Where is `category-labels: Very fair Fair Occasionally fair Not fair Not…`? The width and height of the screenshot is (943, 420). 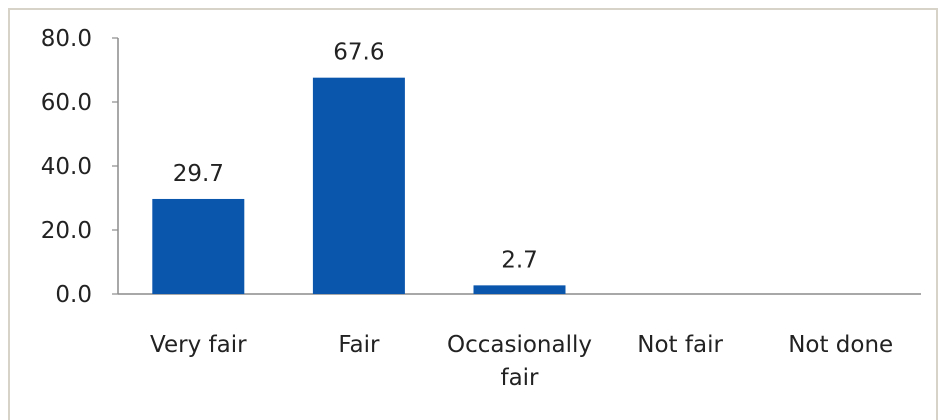 category-labels: Very fair Fair Occasionally fair Not fair Not… is located at coordinates (521, 361).